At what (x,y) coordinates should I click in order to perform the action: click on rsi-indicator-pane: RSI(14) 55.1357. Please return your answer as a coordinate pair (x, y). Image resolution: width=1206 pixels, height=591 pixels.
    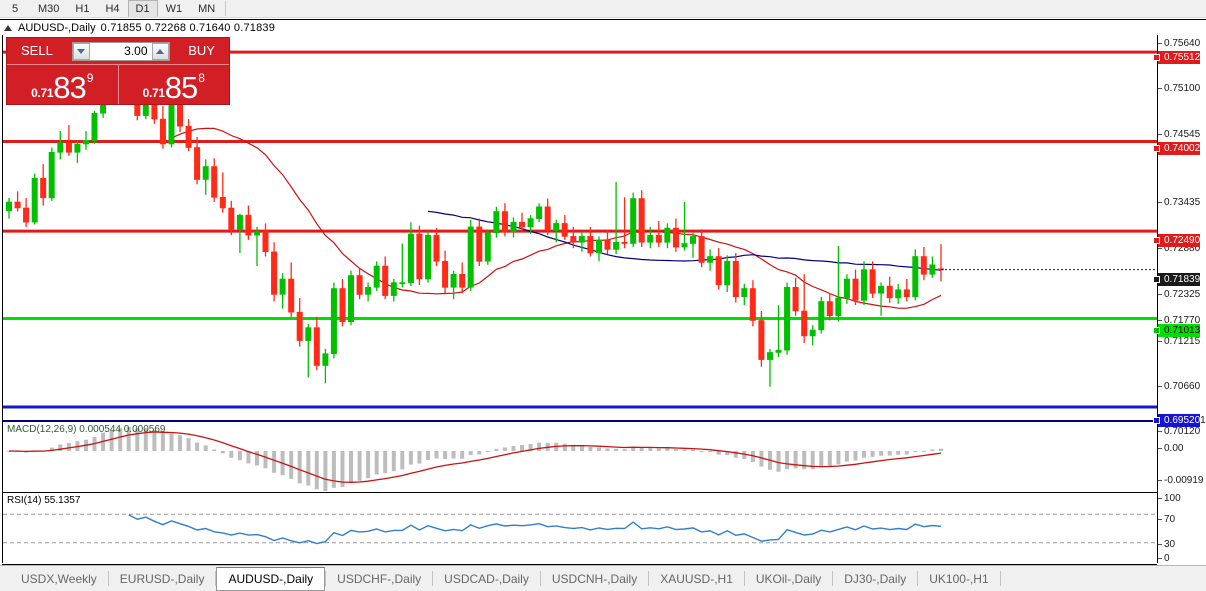
    Looking at the image, I should click on (579, 527).